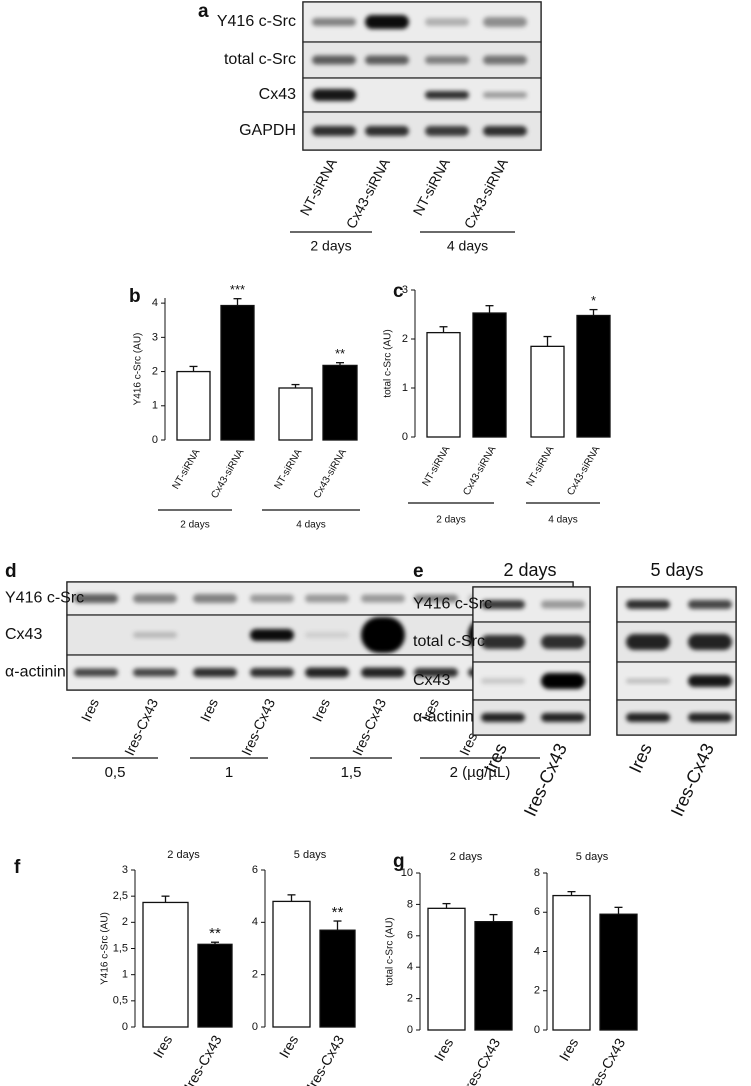 Image resolution: width=751 pixels, height=1086 pixels. Describe the element at coordinates (467, 246) in the screenshot. I see `group-label: 4 days` at that location.